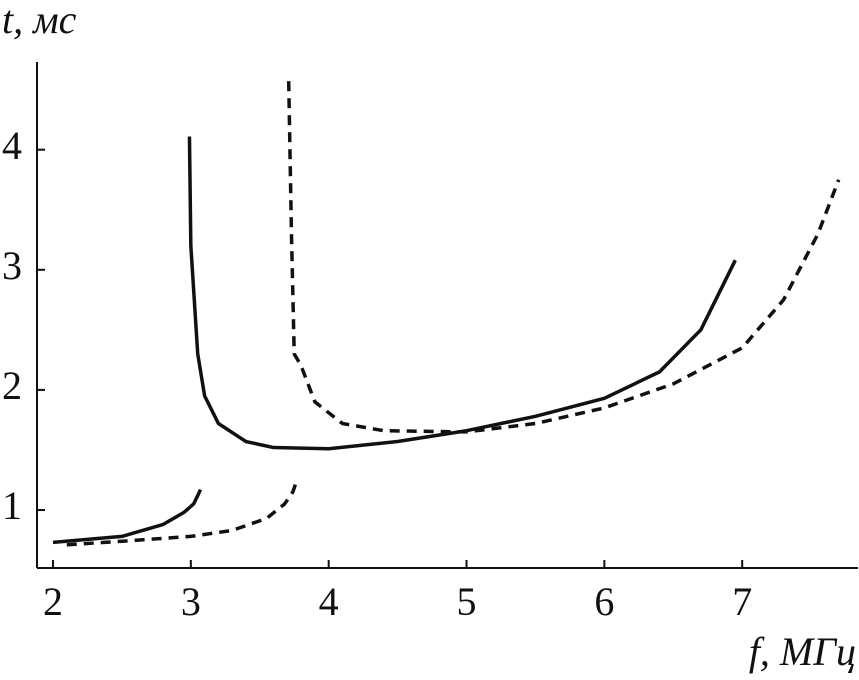 This screenshot has width=859, height=680. I want to click on y-axis-label: t, мс, so click(39, 21).